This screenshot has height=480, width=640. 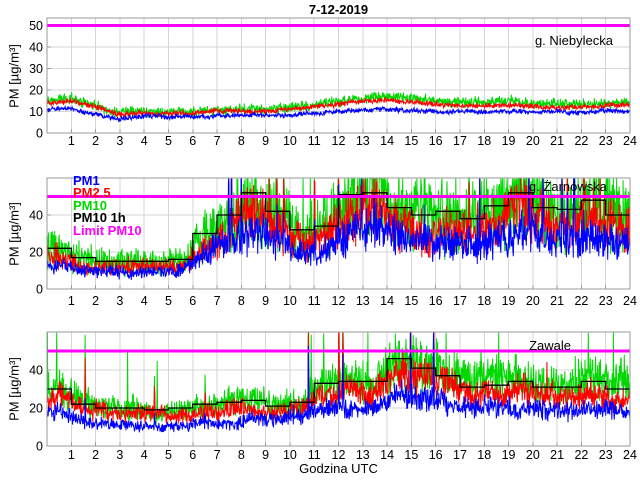 What do you see at coordinates (107, 230) in the screenshot?
I see `legend-item-limit-pm10: Limit PM10` at bounding box center [107, 230].